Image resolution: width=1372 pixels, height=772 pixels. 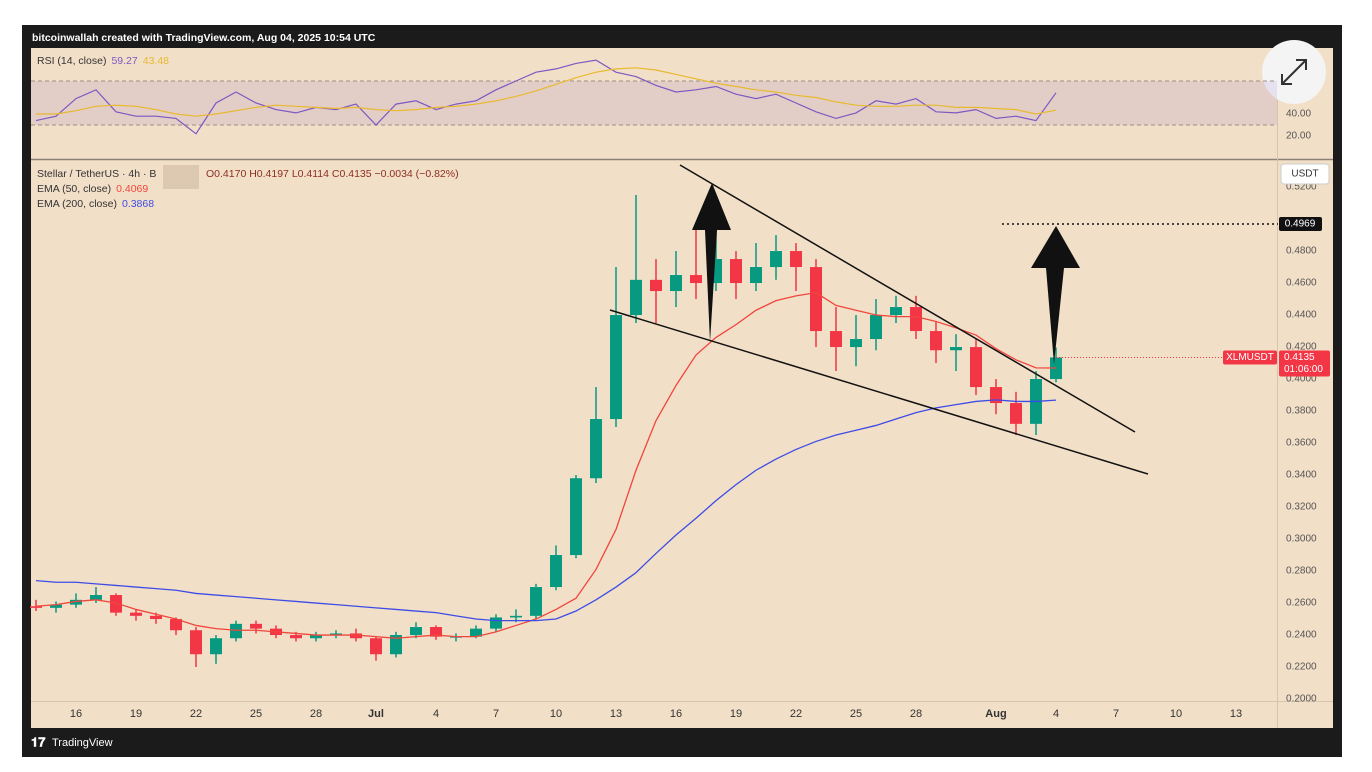 I want to click on y-tick-label: 0.4400, so click(x=1301, y=315).